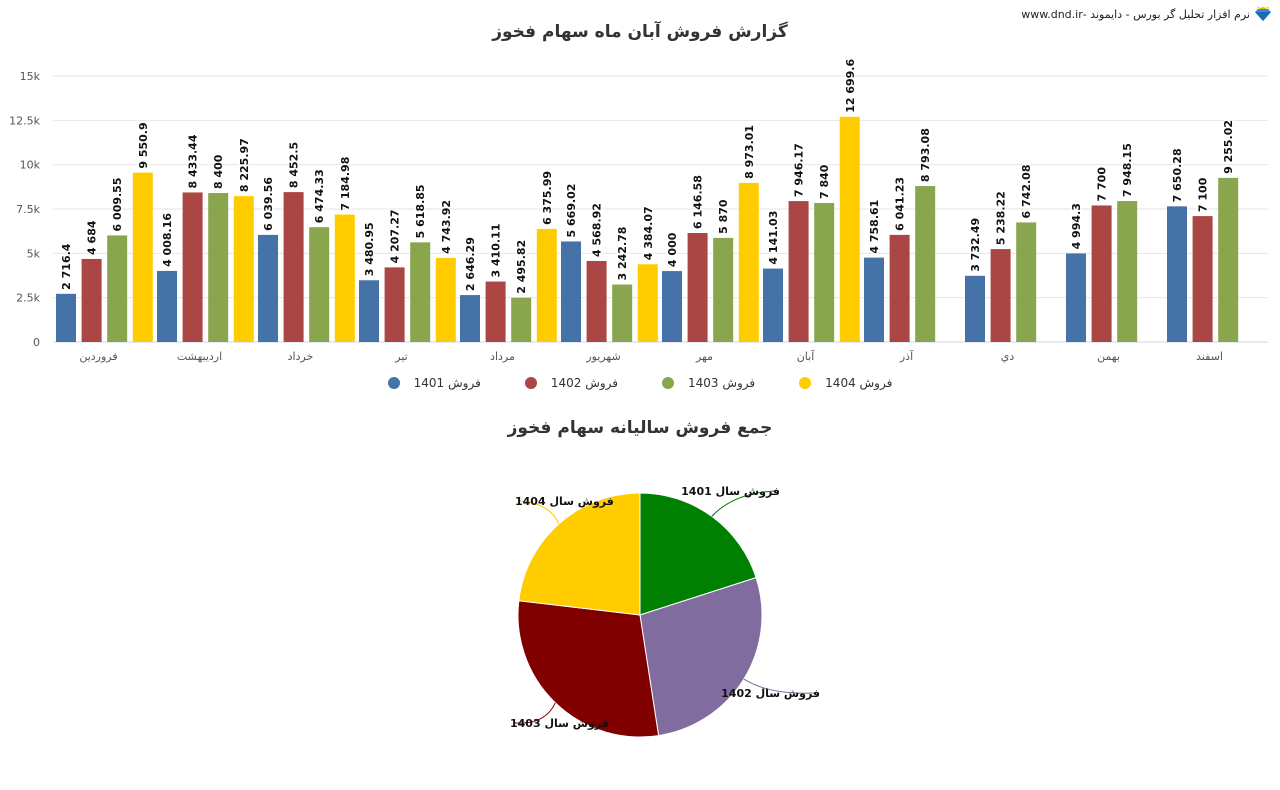 The image size is (1280, 790). I want to click on legend-label: فروش 1402, so click(584, 383).